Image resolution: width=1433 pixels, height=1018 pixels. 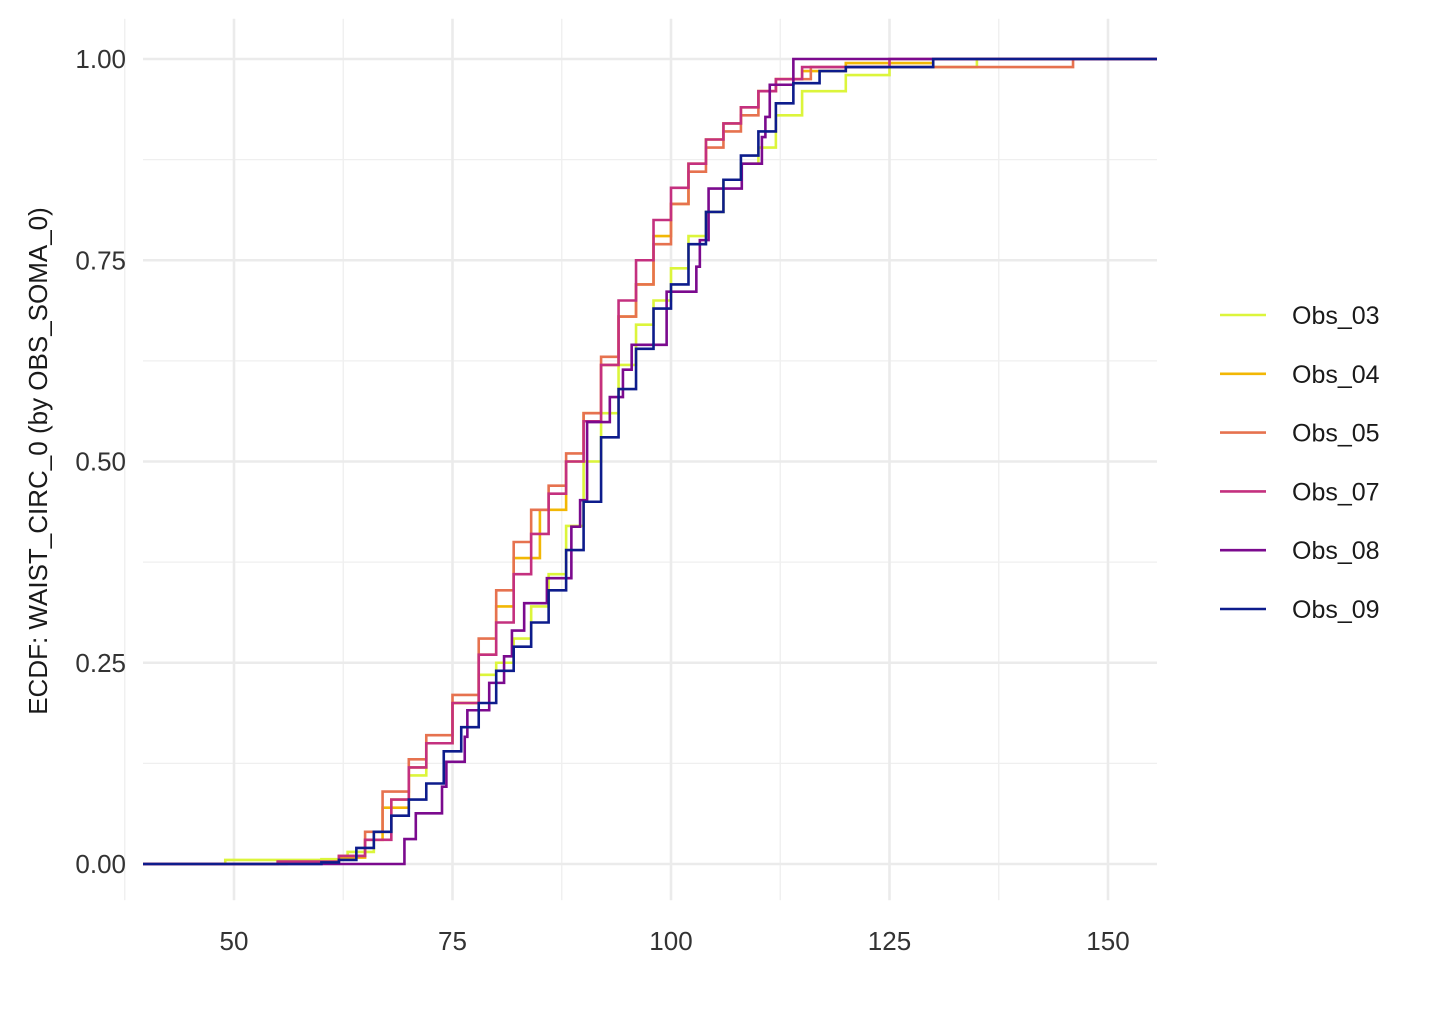 I want to click on y-tick-label: 0.00, so click(x=100, y=864).